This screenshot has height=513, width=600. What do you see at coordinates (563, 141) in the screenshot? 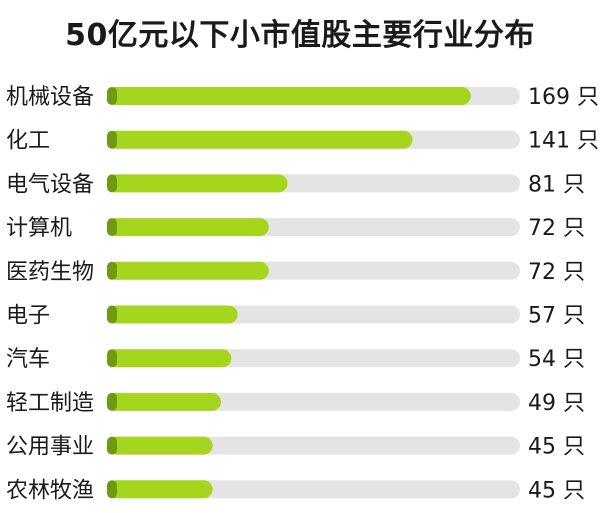
I see `value-label: 141 只` at bounding box center [563, 141].